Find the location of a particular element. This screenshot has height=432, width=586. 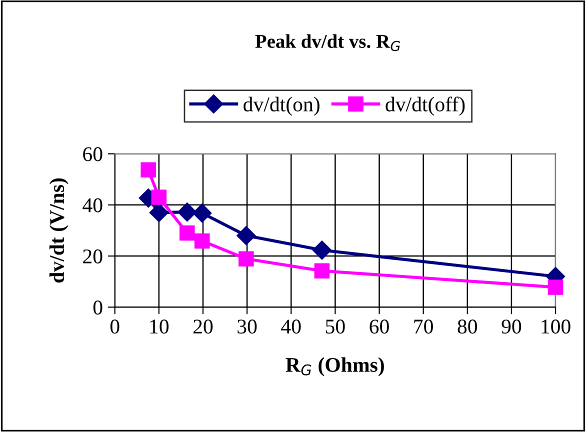

x-tick-label: 70 is located at coordinates (423, 327).